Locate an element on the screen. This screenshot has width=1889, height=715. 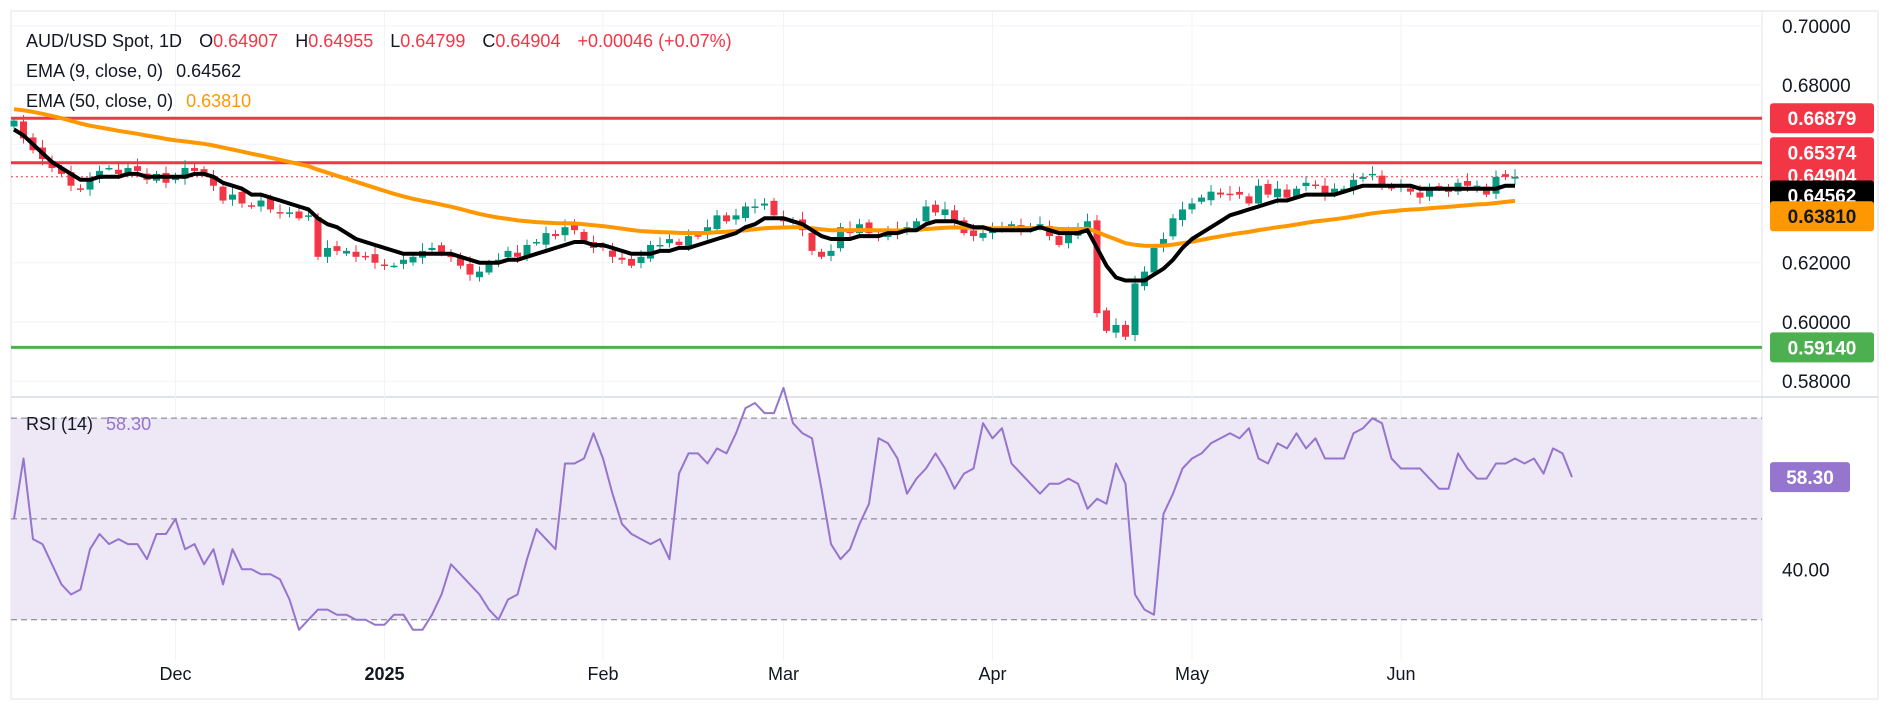
rsi-label: RSI (14) is located at coordinates (59, 424).